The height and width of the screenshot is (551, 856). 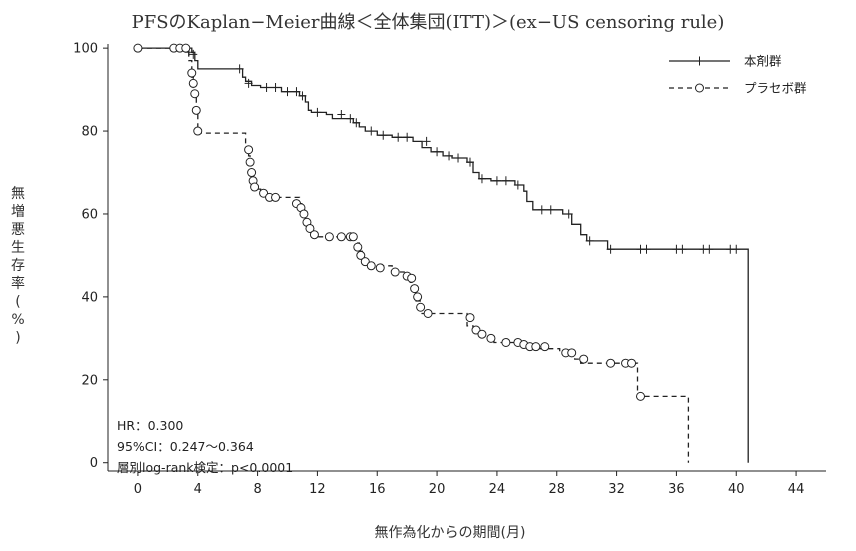 I want to click on x-tick-label: 40, so click(x=736, y=489).